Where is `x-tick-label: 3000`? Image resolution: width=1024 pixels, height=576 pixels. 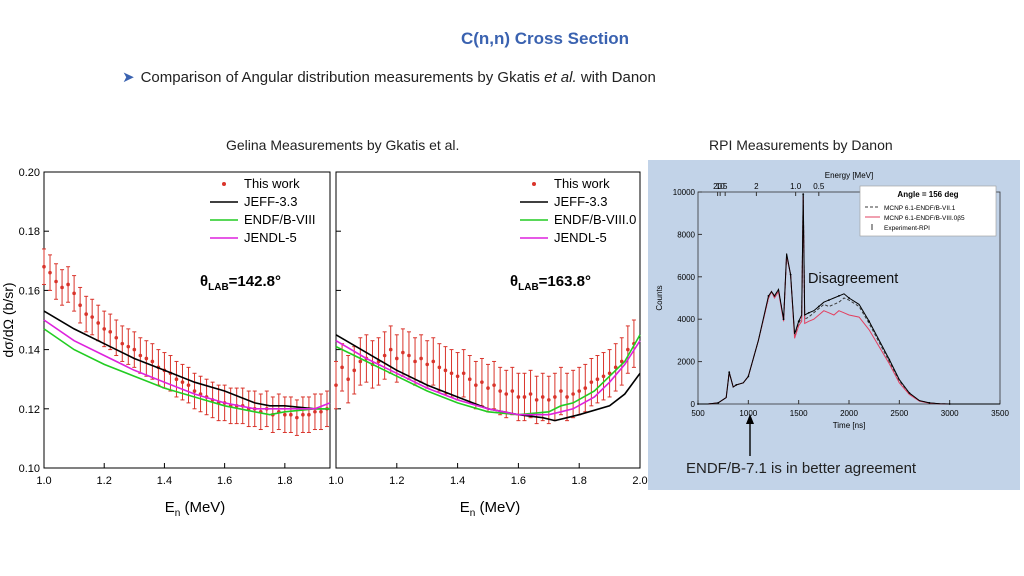
x-tick-label: 3000 is located at coordinates (950, 413).